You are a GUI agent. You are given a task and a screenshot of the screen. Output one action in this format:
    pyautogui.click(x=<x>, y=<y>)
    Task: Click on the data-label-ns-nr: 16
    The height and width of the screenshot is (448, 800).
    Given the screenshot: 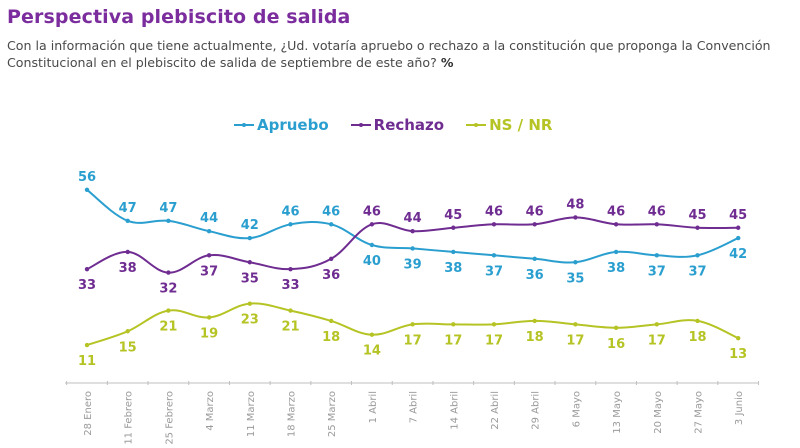 What is the action you would take?
    pyautogui.click(x=616, y=344)
    